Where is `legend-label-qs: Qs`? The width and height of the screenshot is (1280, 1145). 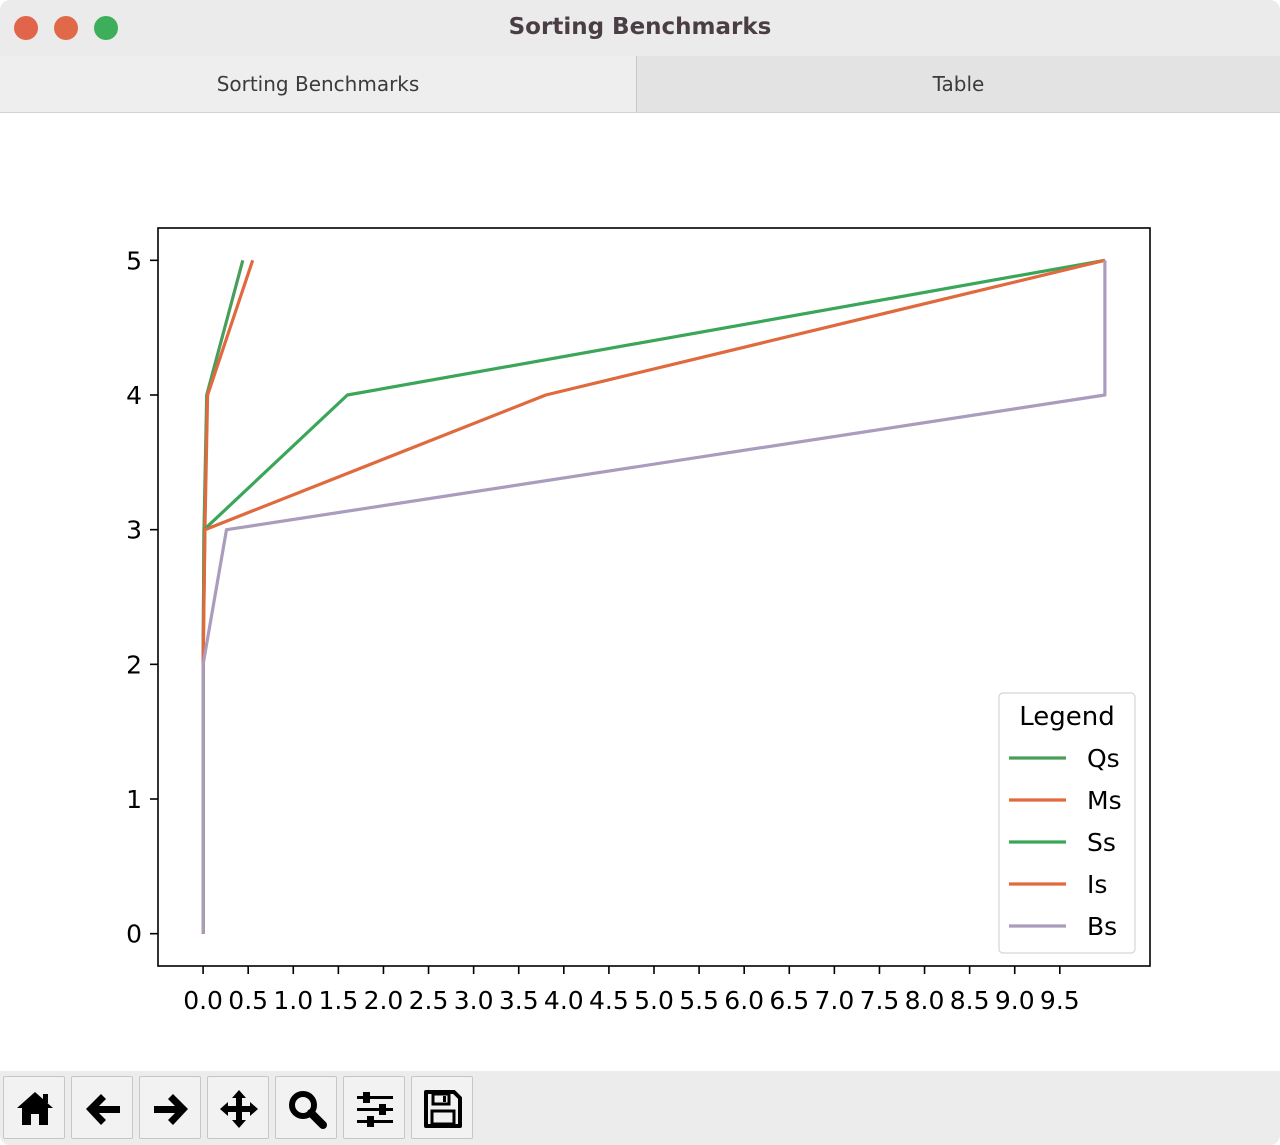
legend-label-qs: Qs is located at coordinates (1103, 758).